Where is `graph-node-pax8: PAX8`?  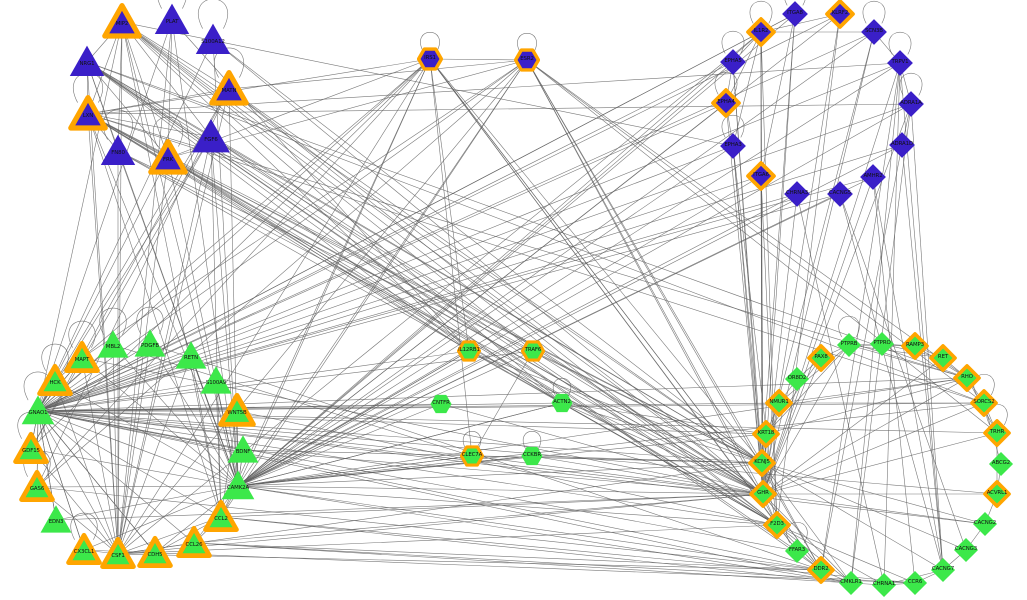
graph-node-pax8: PAX8 is located at coordinates (821, 358).